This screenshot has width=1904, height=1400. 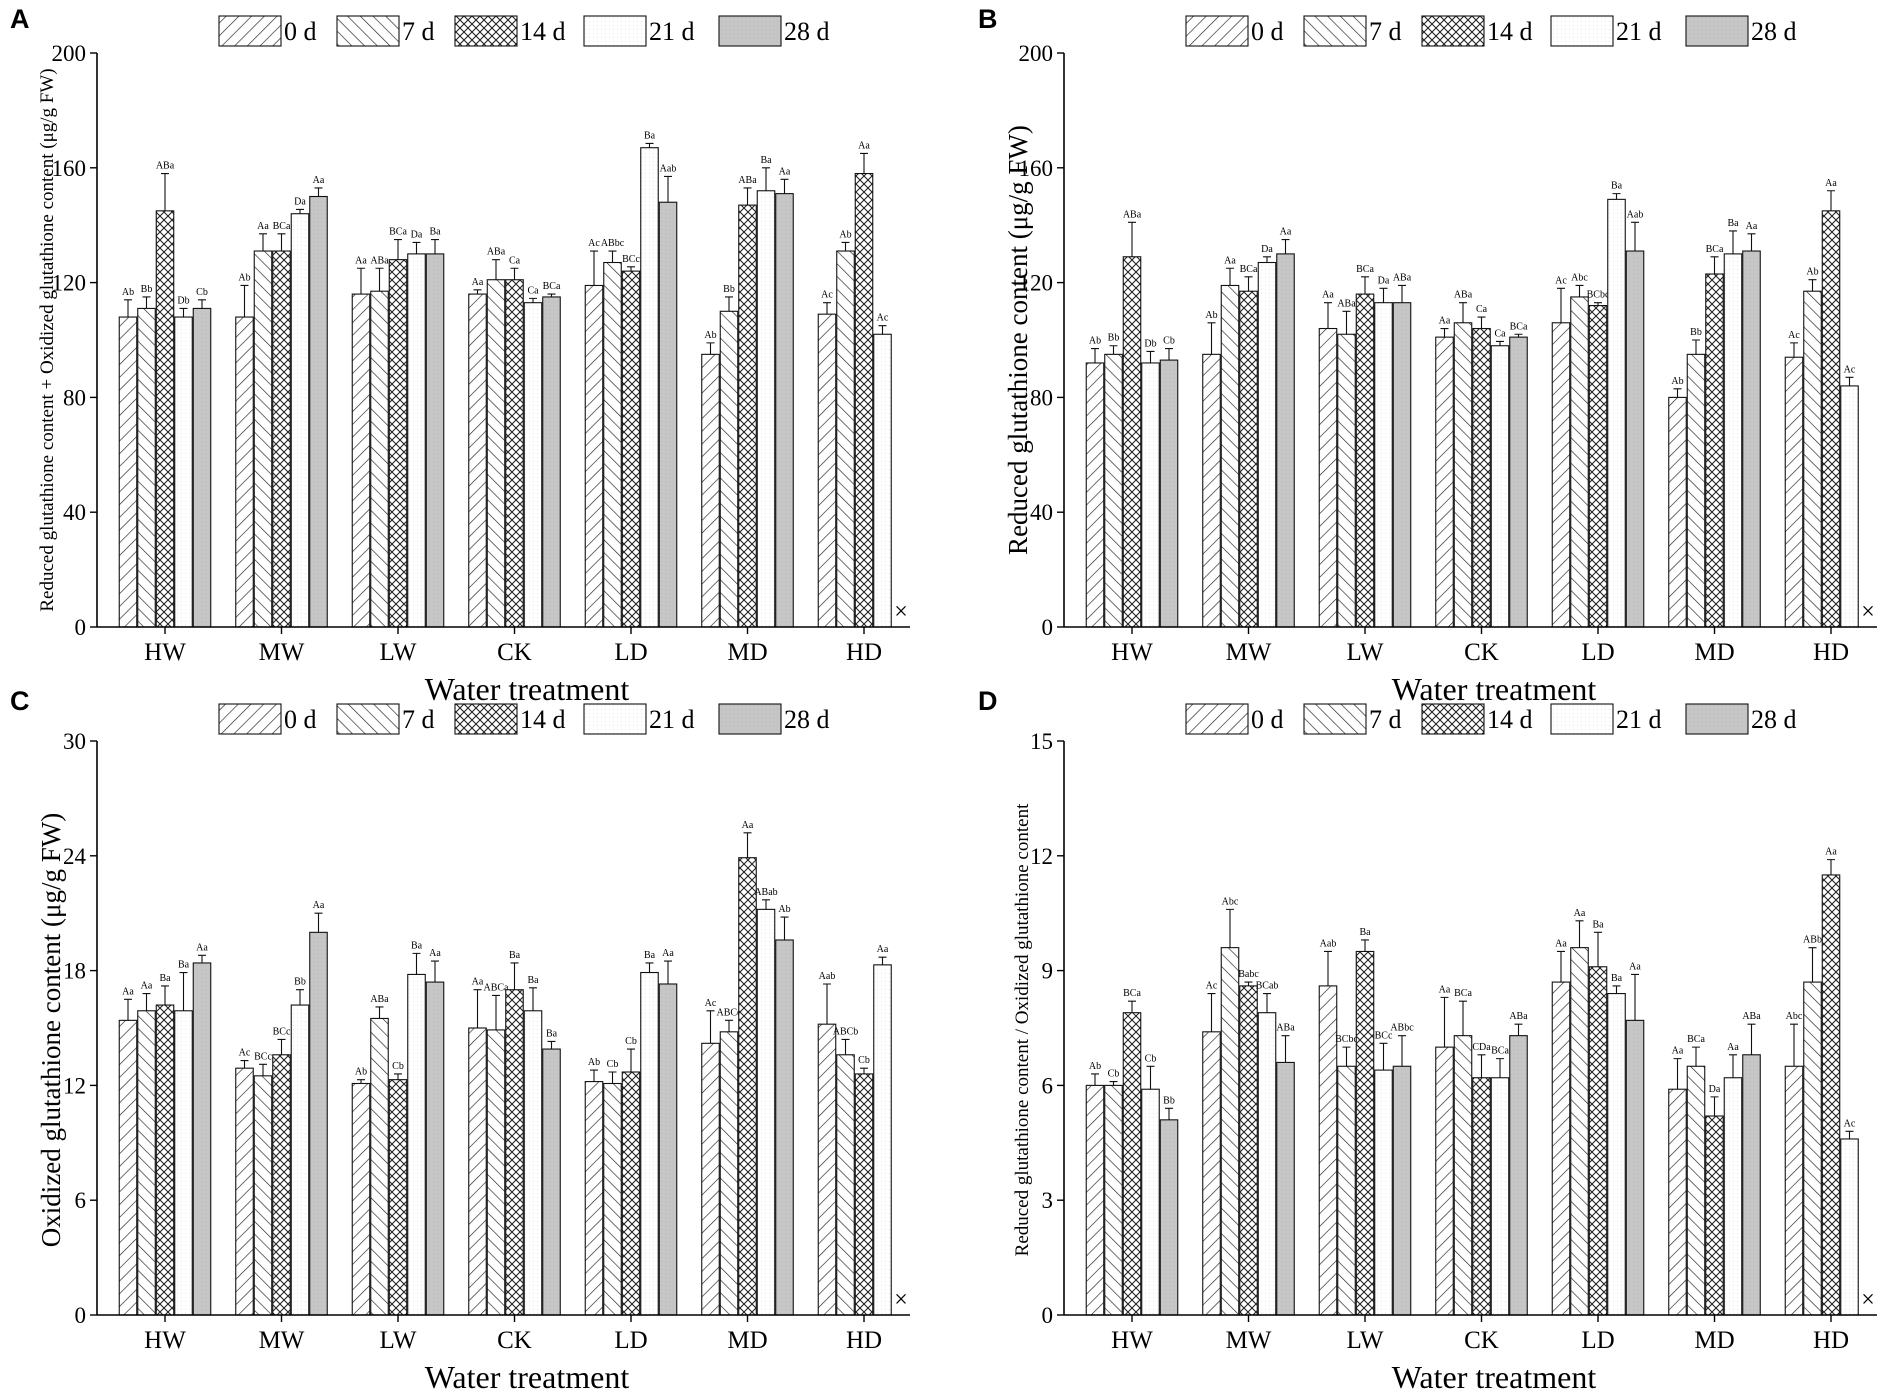 What do you see at coordinates (533, 290) in the screenshot?
I see `significance-label: Ca` at bounding box center [533, 290].